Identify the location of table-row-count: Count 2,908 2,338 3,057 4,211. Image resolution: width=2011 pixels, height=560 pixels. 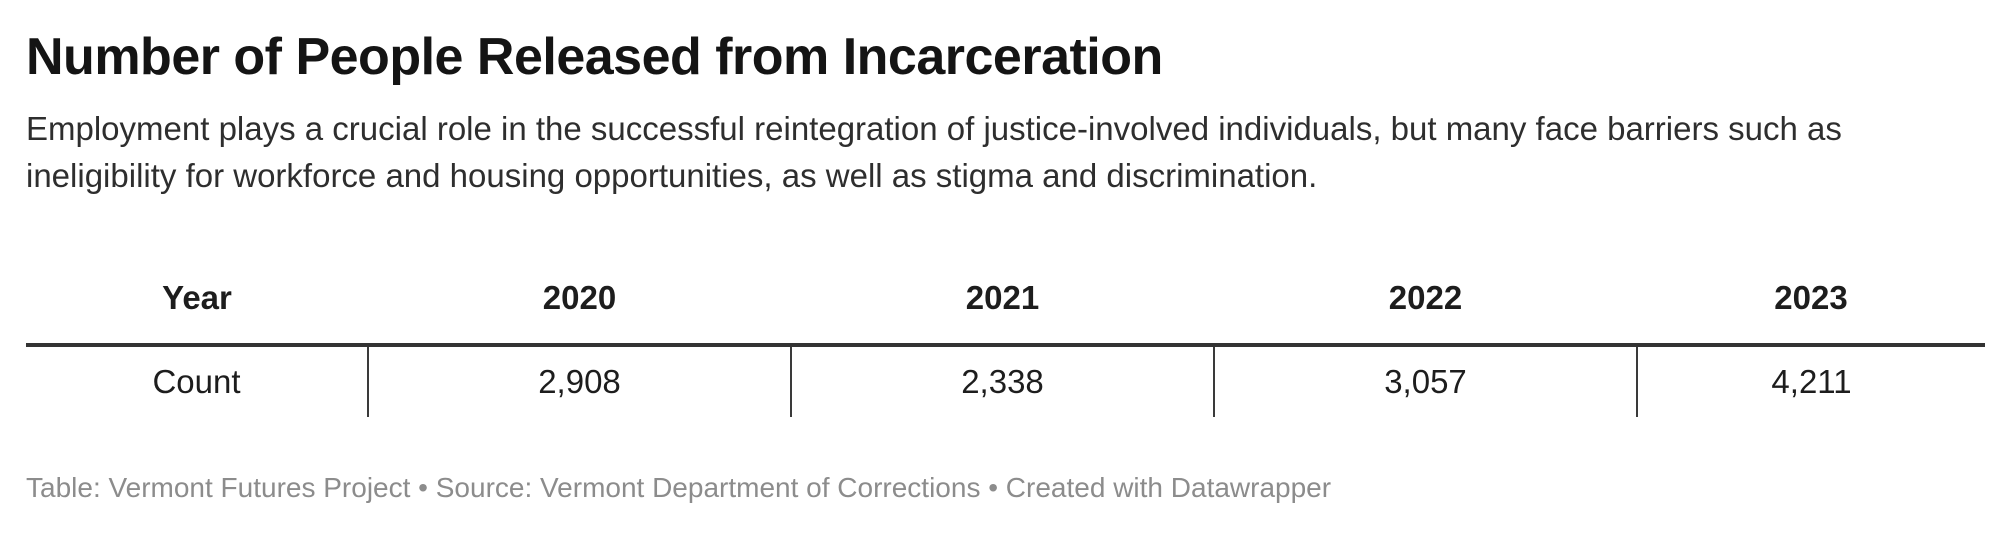
(1005, 380).